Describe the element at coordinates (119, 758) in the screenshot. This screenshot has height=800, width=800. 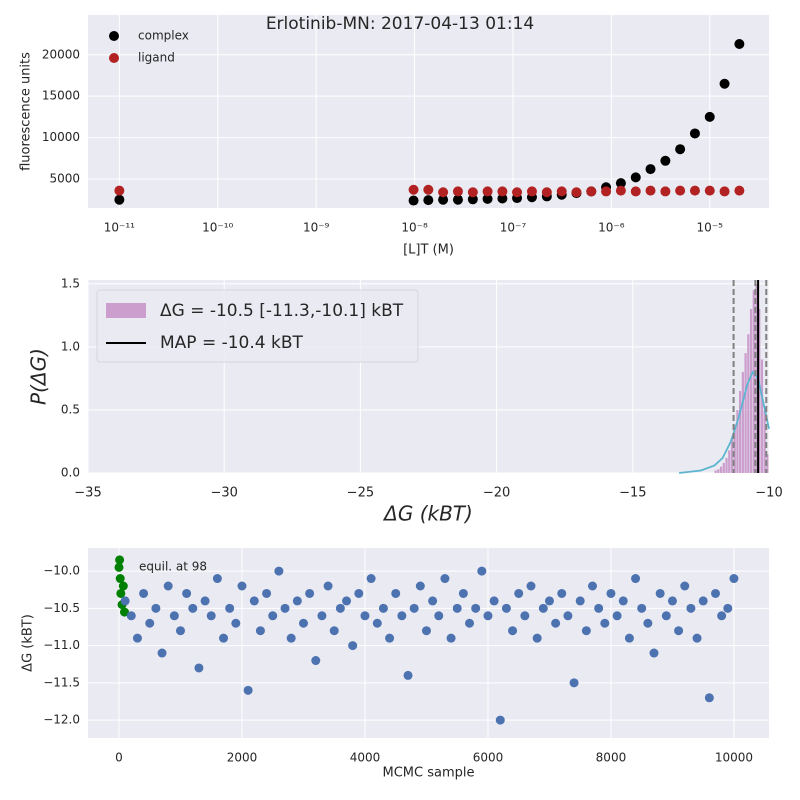
I see `x-tick-label: 0` at that location.